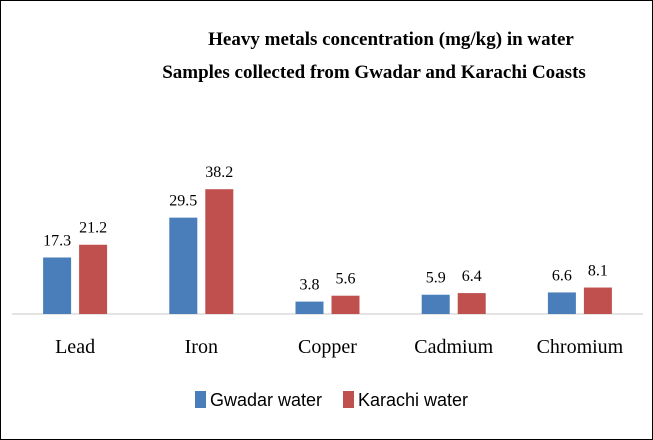 This screenshot has height=440, width=653. I want to click on data-label-copper-karachi-water: 5.6, so click(346, 279).